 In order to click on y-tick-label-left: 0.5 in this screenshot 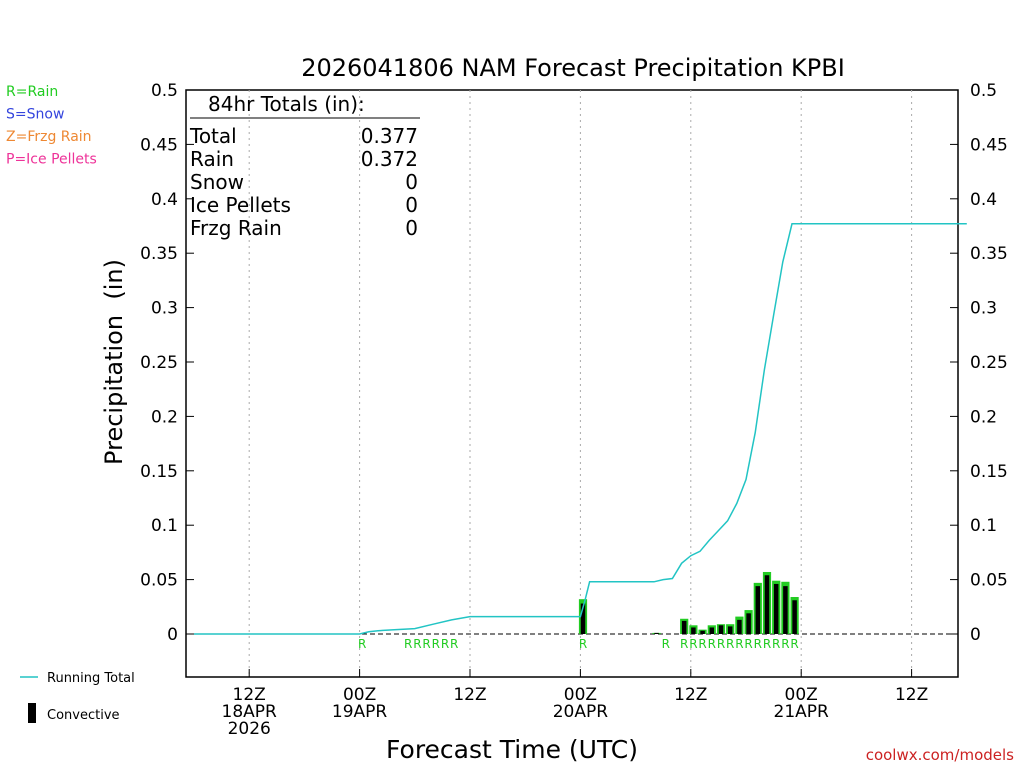, I will do `click(164, 91)`.